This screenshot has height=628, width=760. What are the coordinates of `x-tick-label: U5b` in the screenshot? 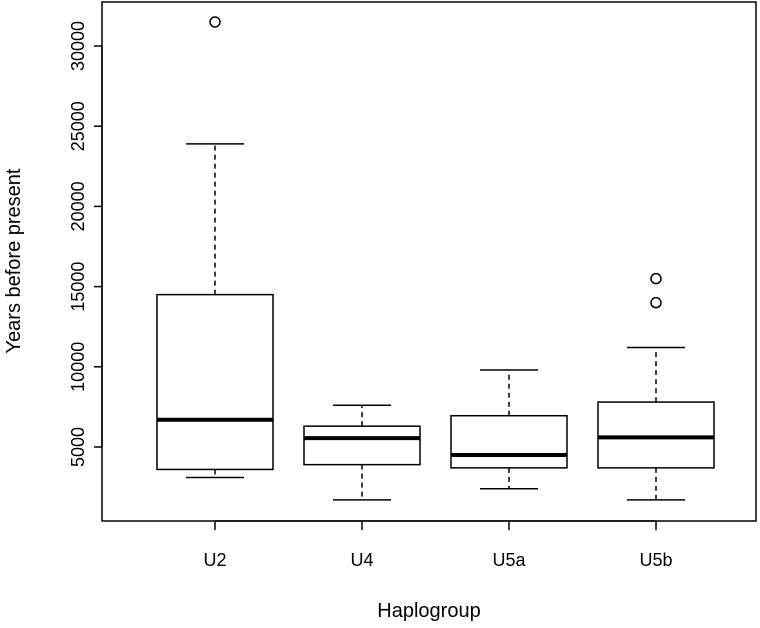 It's located at (655, 560).